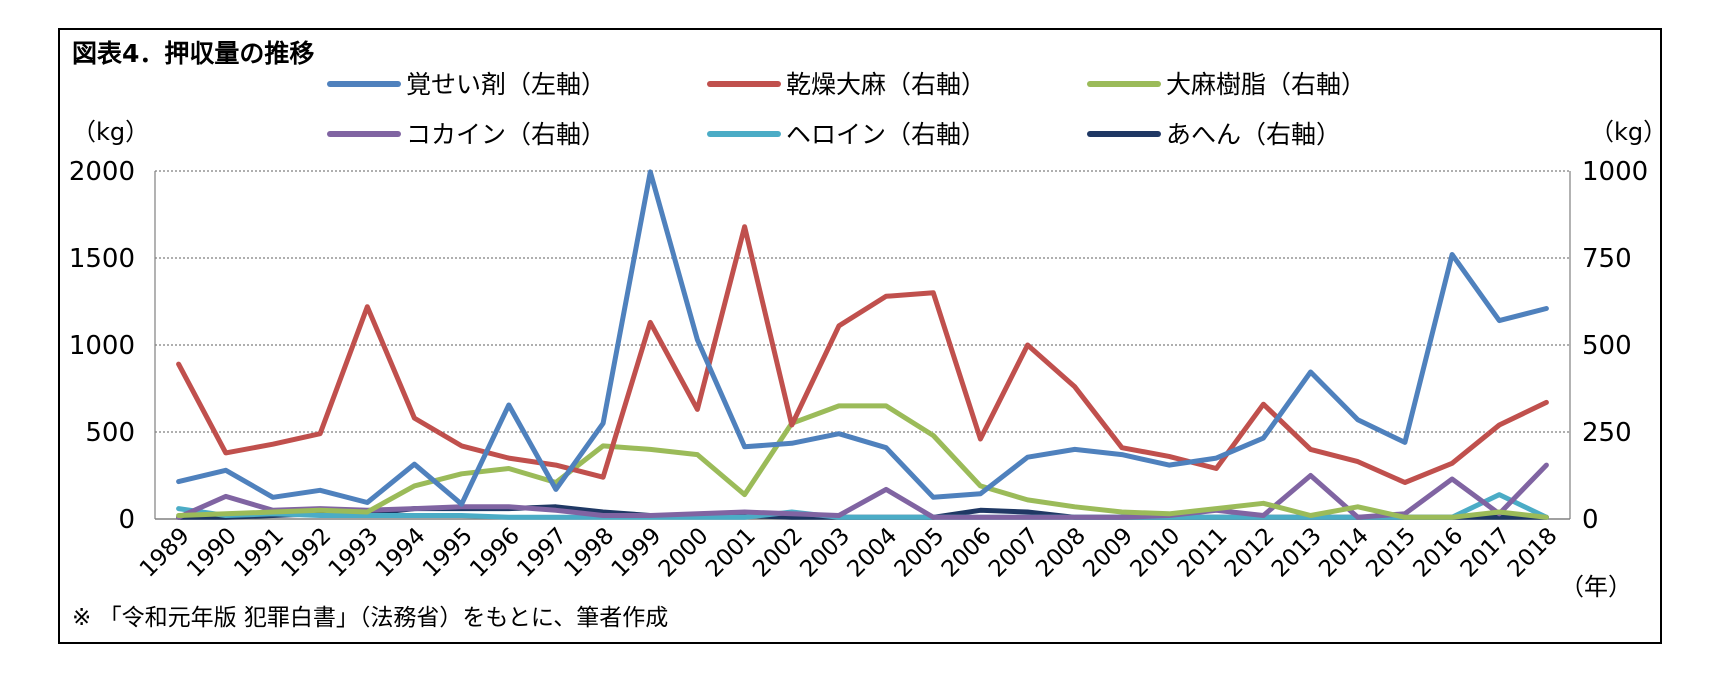  Describe the element at coordinates (165, 553) in the screenshot. I see `x-tick-label: 1989` at that location.